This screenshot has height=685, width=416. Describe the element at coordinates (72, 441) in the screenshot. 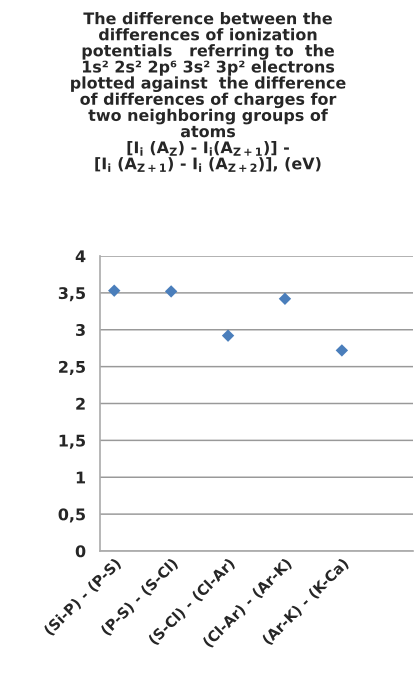

I see `y-tick-label: 1,5` at that location.